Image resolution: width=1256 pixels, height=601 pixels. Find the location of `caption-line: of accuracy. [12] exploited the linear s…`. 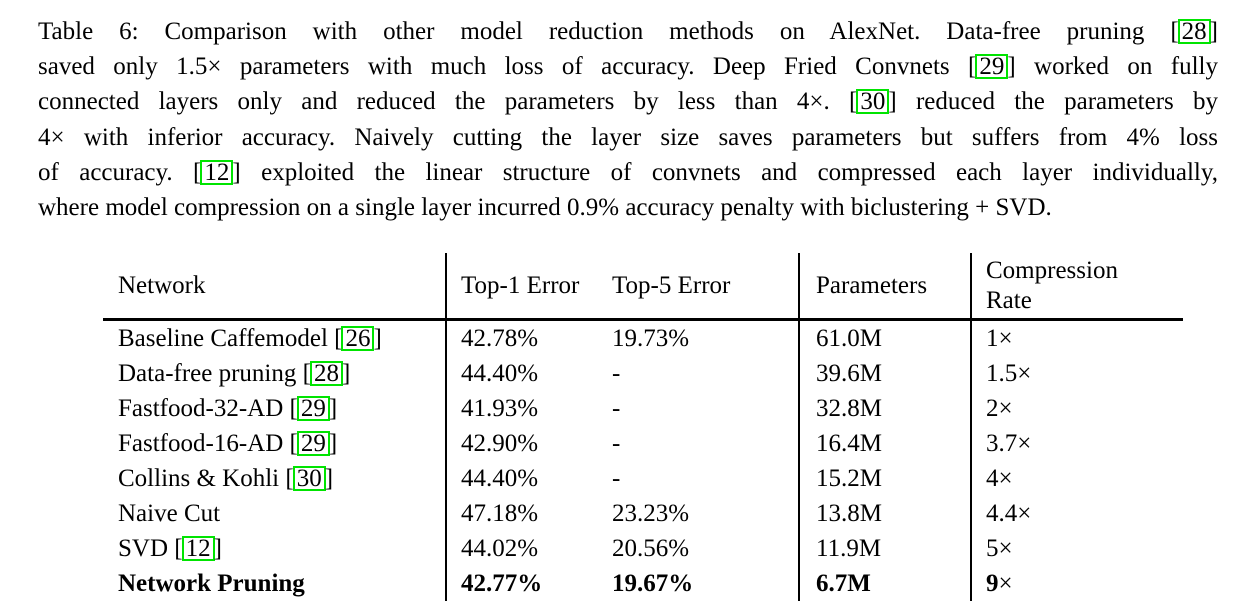

caption-line: of accuracy. [12] exploited the linear s… is located at coordinates (628, 172).